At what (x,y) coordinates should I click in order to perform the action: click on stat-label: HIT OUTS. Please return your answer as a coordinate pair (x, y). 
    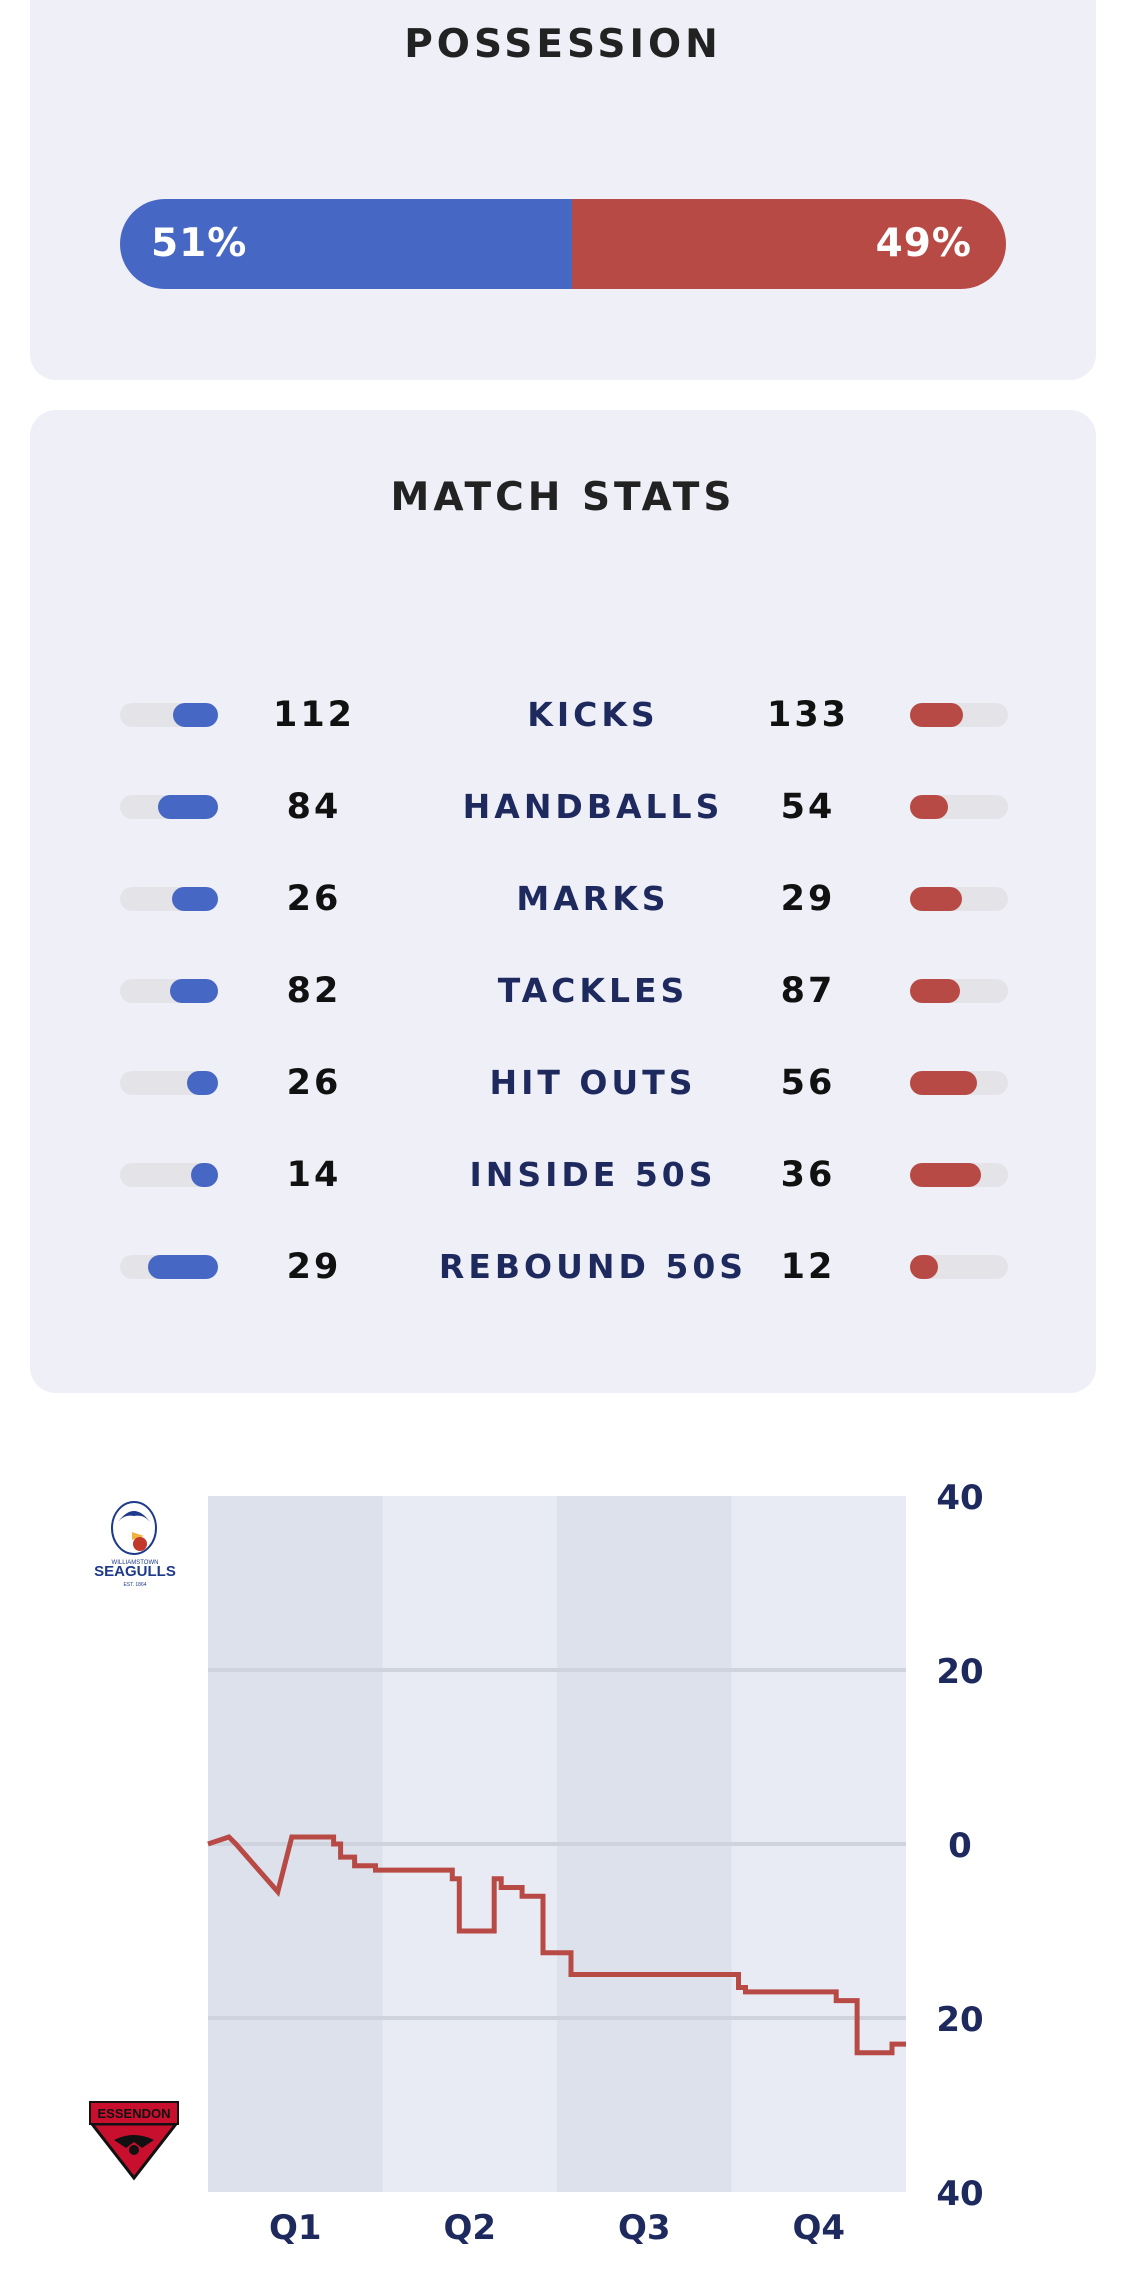
    Looking at the image, I should click on (593, 1082).